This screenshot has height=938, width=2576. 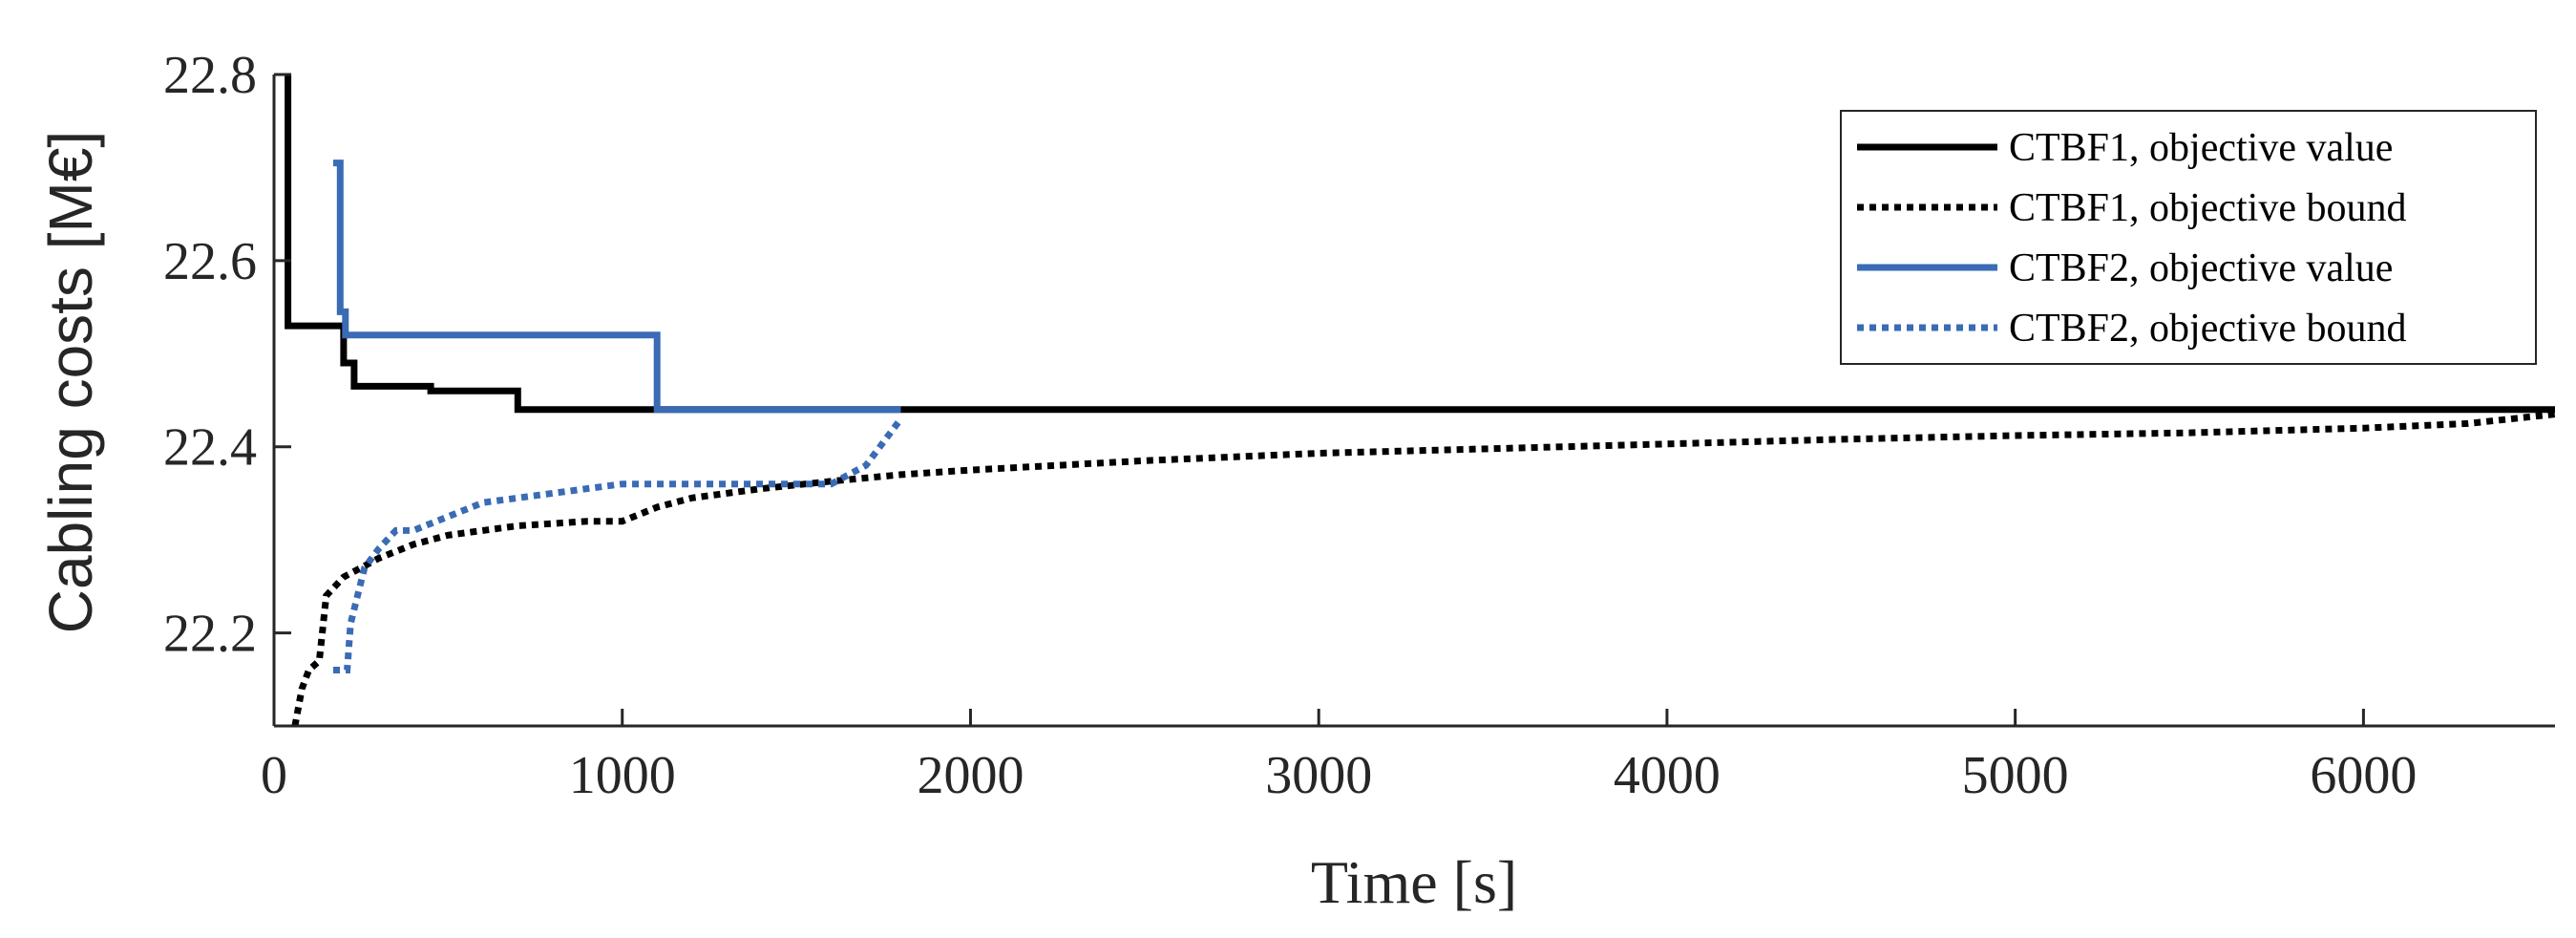 I want to click on legend-box, so click(x=2188, y=237).